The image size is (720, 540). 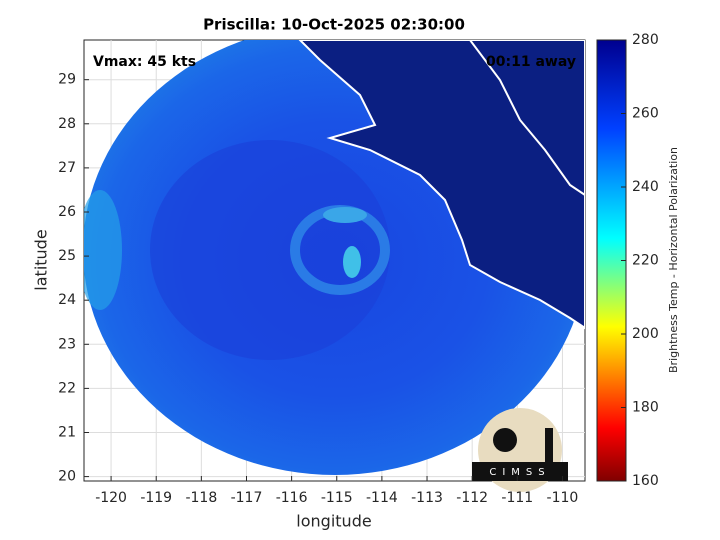 I want to click on y-tick-label: 24, so click(x=67, y=300).